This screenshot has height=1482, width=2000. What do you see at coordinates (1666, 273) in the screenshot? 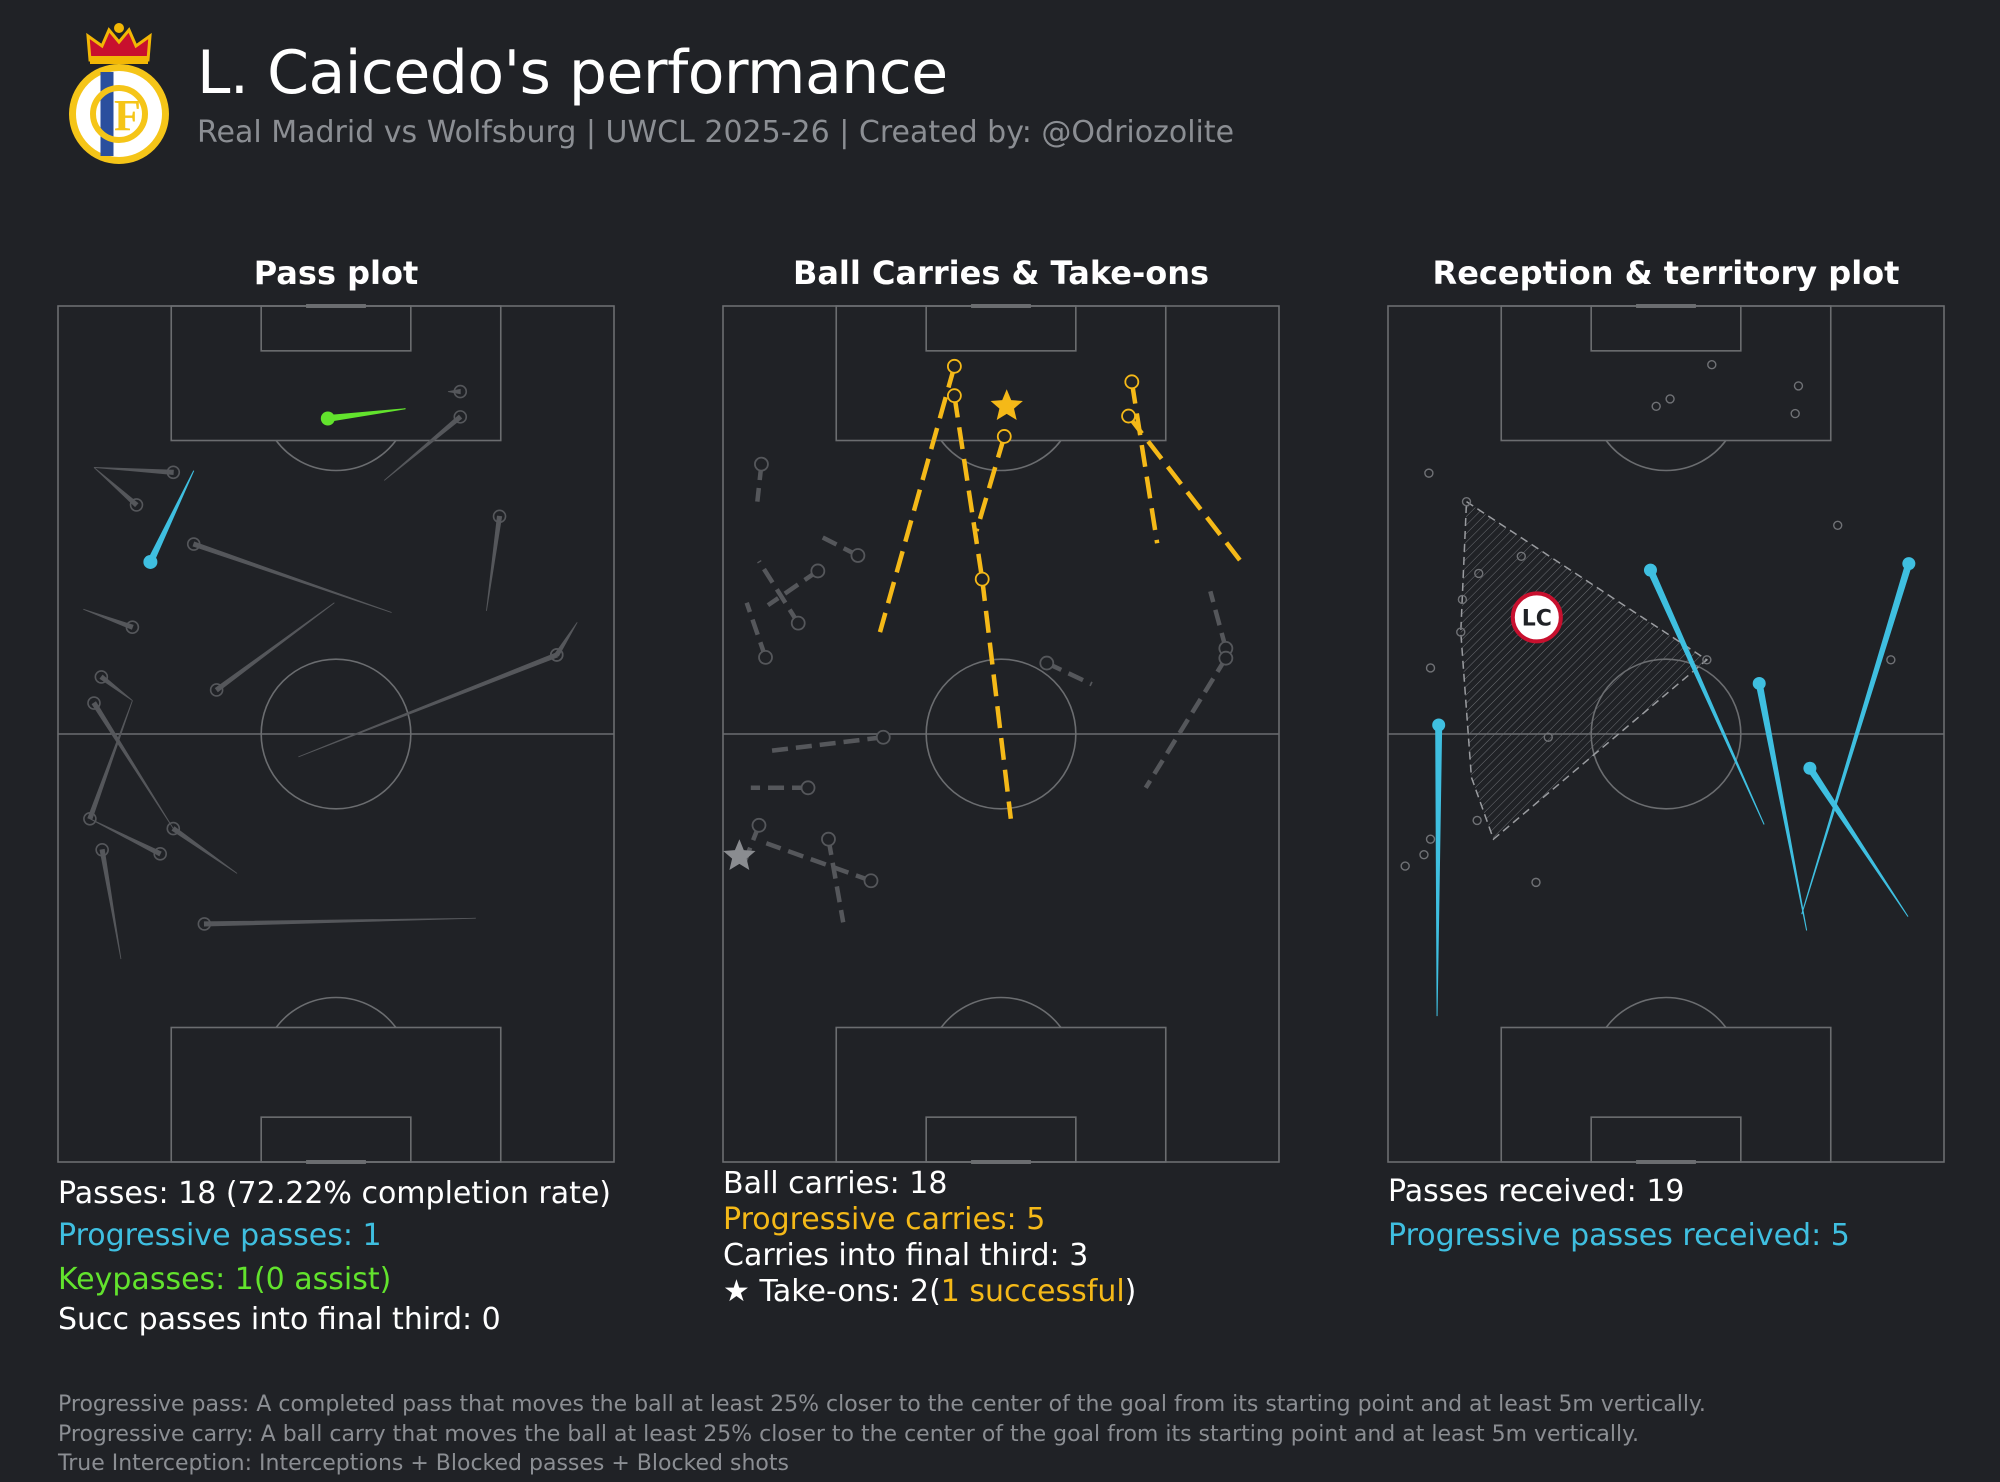
I see `reception-plot-title: Reception & territory plot` at bounding box center [1666, 273].